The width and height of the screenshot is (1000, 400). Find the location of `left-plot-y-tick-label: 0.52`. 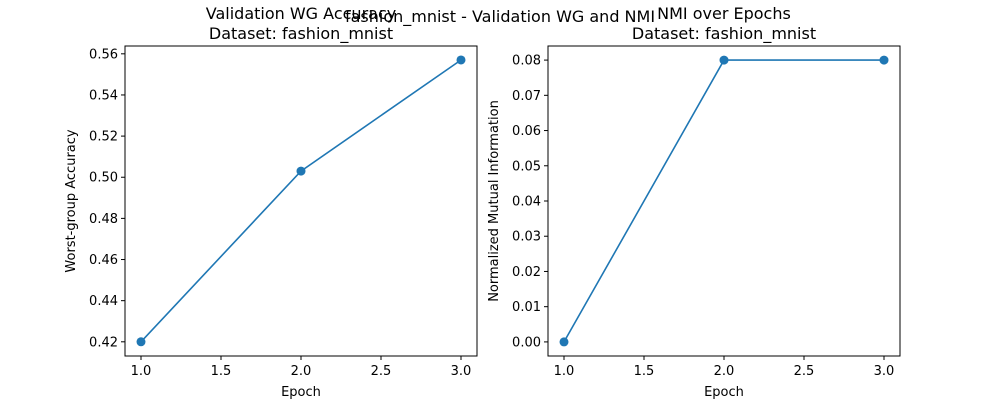

left-plot-y-tick-label: 0.52 is located at coordinates (103, 137).